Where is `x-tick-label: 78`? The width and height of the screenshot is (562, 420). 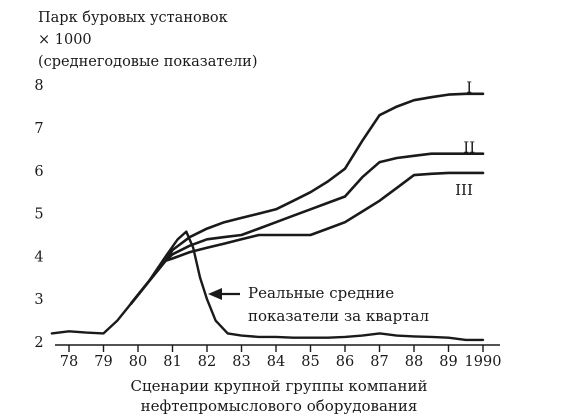 x-tick-label: 78 is located at coordinates (69, 362).